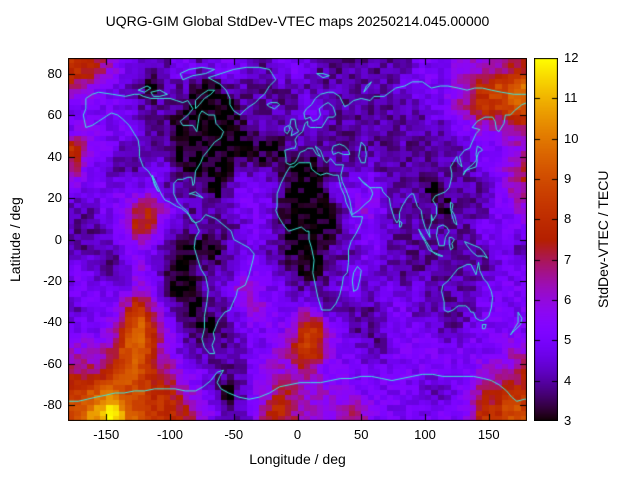 This screenshot has height=480, width=640. Describe the element at coordinates (361, 434) in the screenshot. I see `x-tick-label: 50` at that location.